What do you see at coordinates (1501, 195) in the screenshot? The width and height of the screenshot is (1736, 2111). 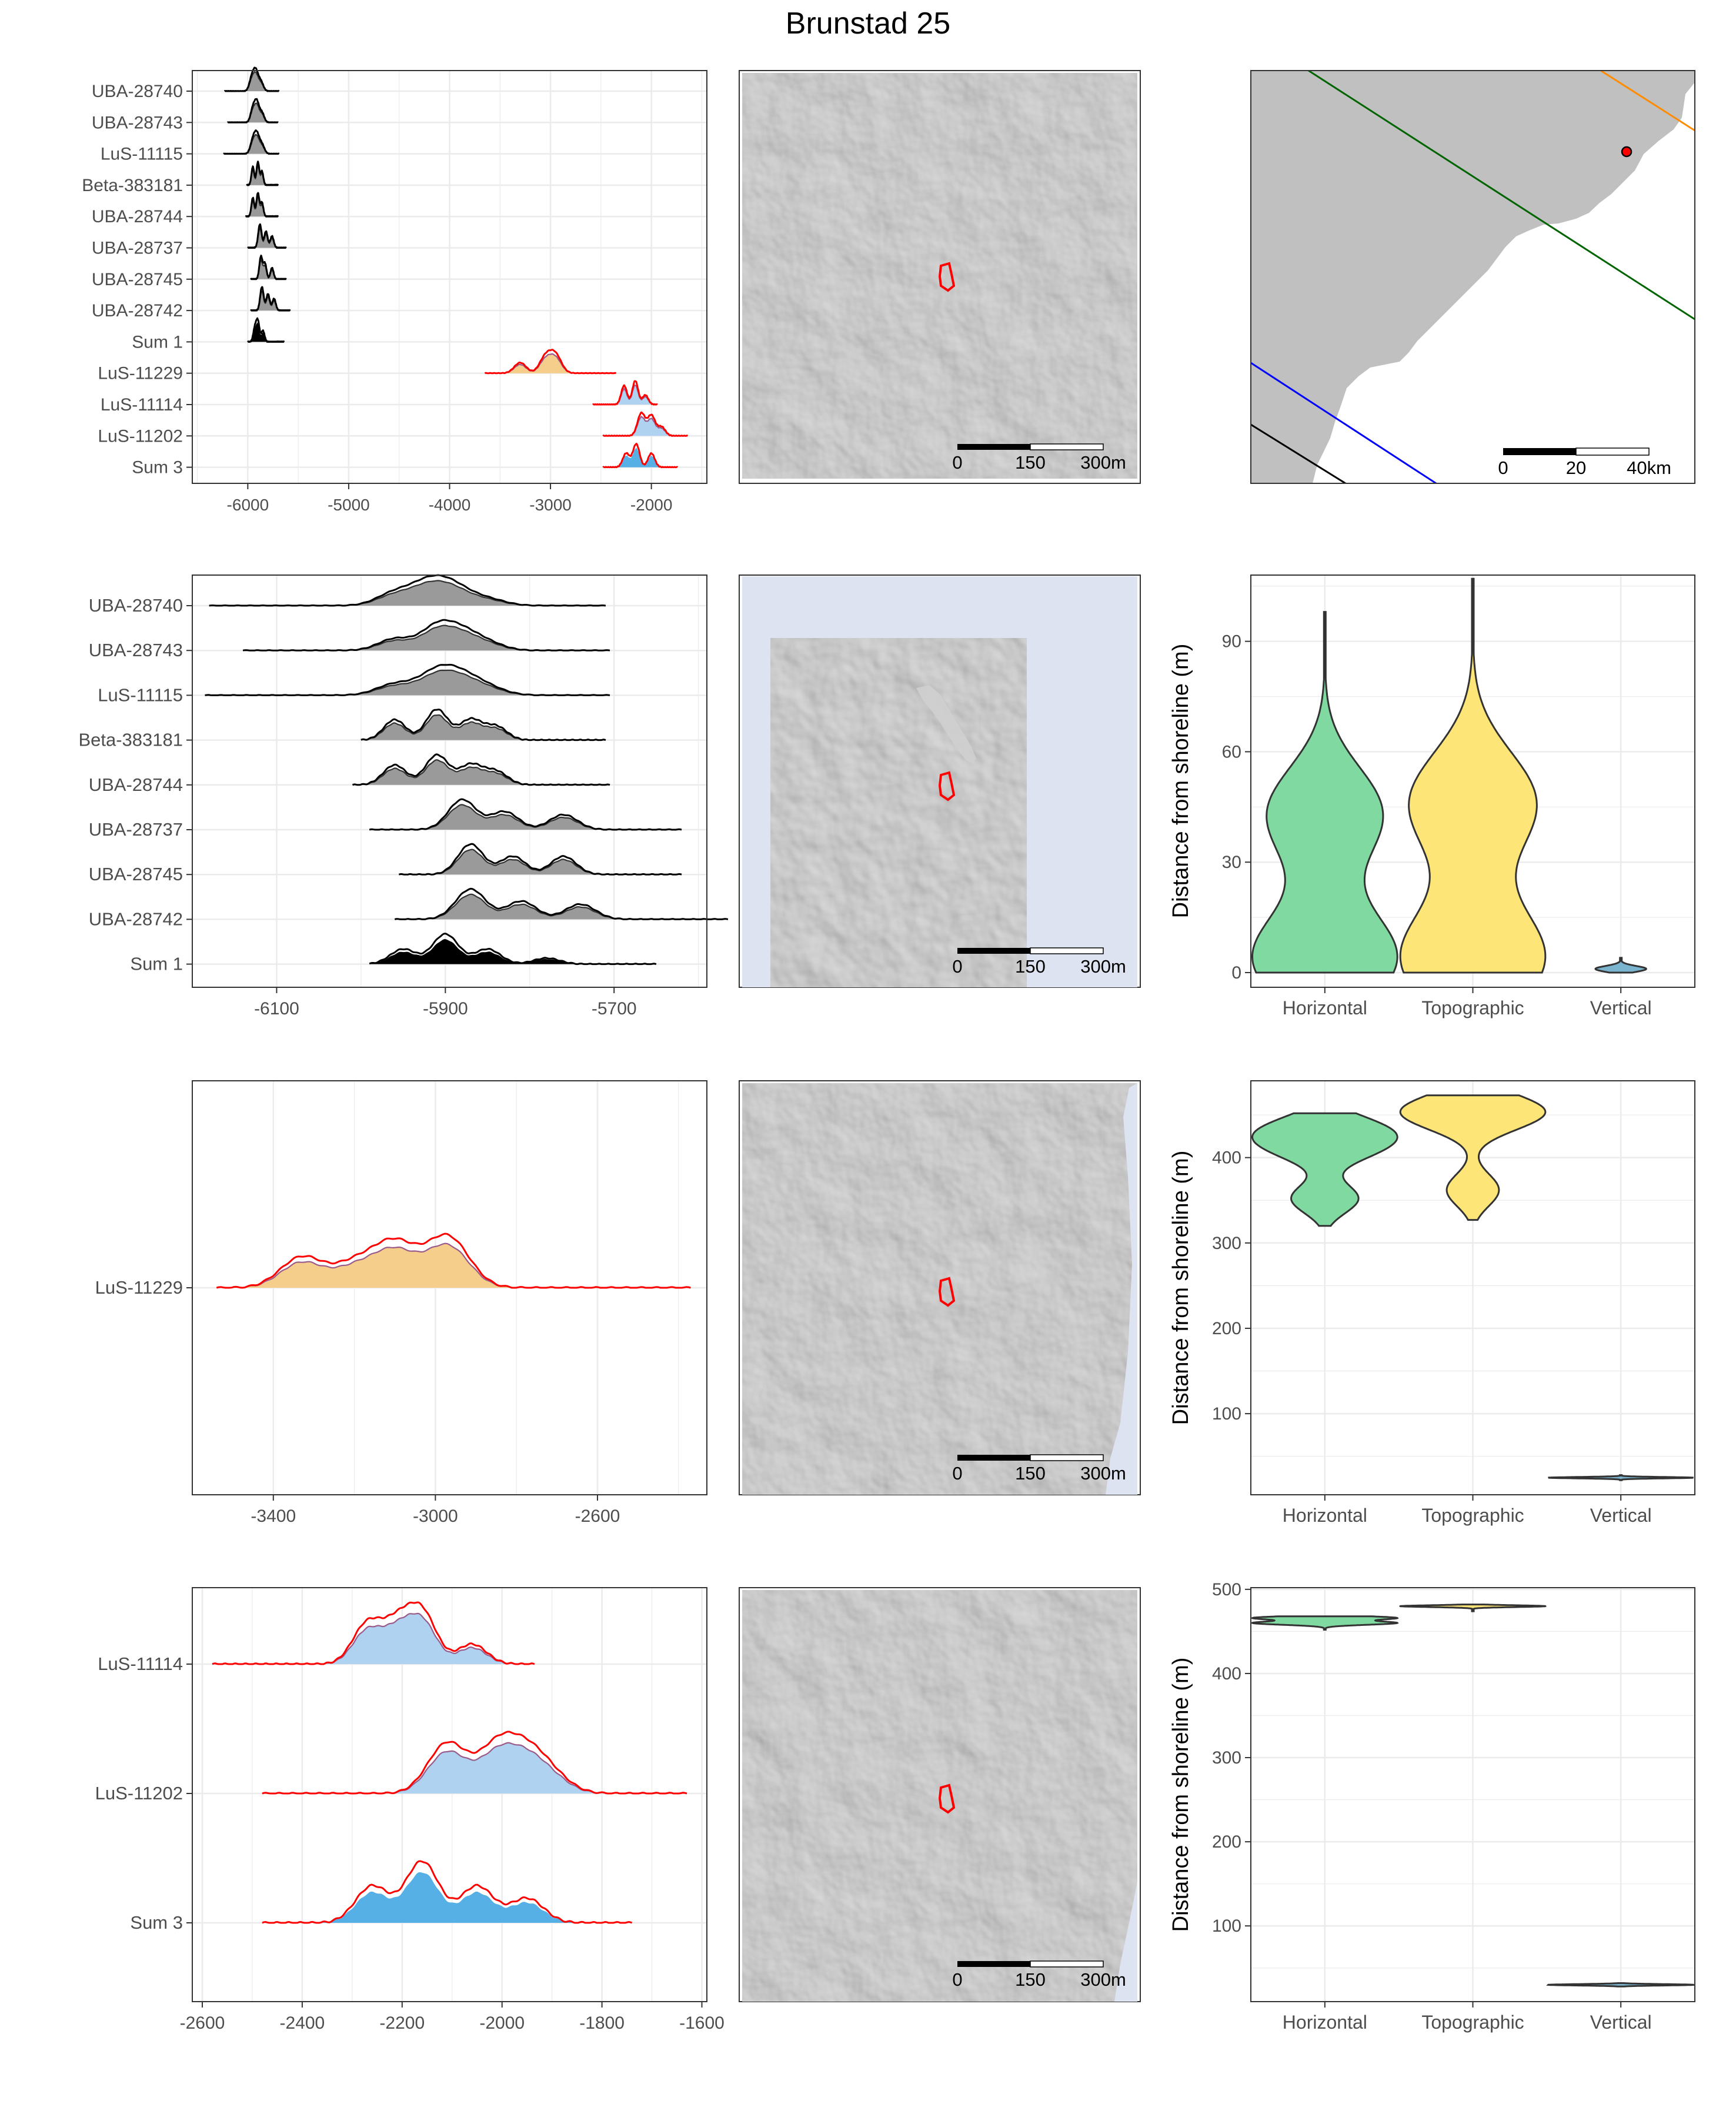 I see `green-line` at bounding box center [1501, 195].